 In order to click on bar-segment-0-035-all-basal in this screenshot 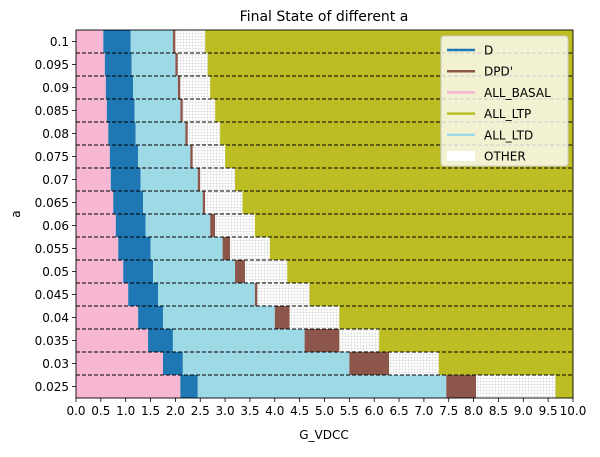, I will do `click(112, 341)`.